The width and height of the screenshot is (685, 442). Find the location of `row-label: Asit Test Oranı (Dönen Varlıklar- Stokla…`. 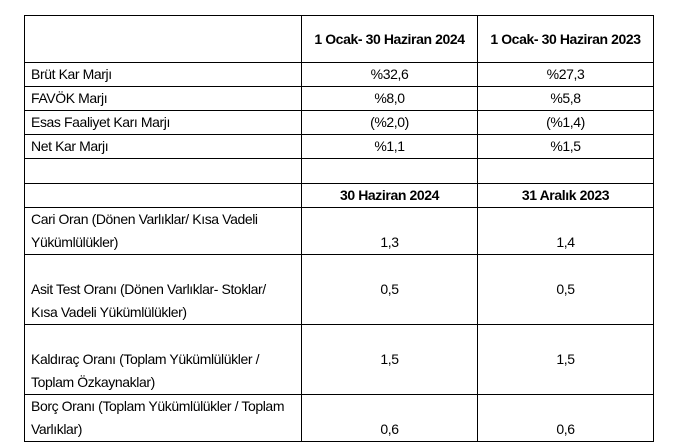

row-label: Asit Test Oranı (Dönen Varlıklar- Stokla… is located at coordinates (163, 289).